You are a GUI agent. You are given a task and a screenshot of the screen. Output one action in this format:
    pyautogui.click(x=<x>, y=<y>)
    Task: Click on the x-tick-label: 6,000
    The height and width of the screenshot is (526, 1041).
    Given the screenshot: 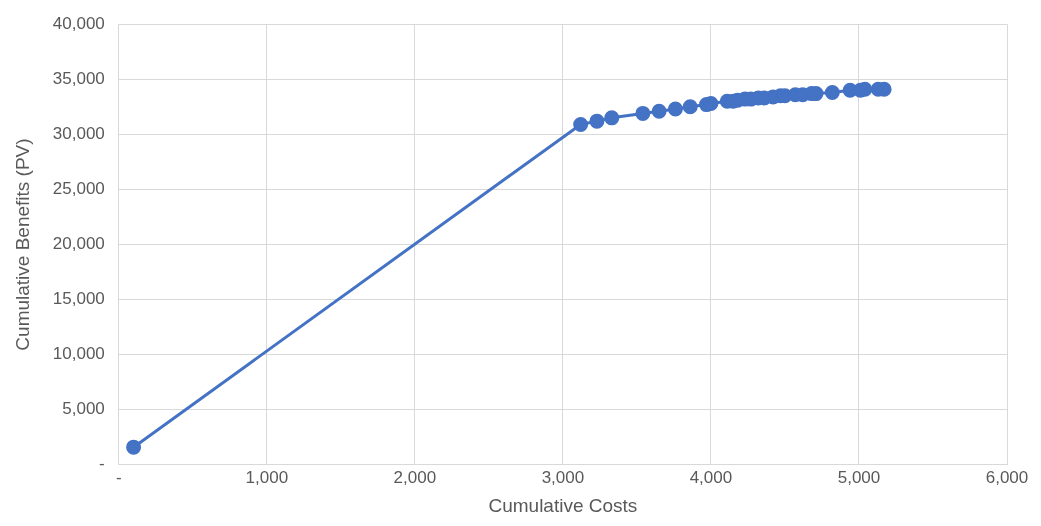 What is the action you would take?
    pyautogui.click(x=1007, y=477)
    